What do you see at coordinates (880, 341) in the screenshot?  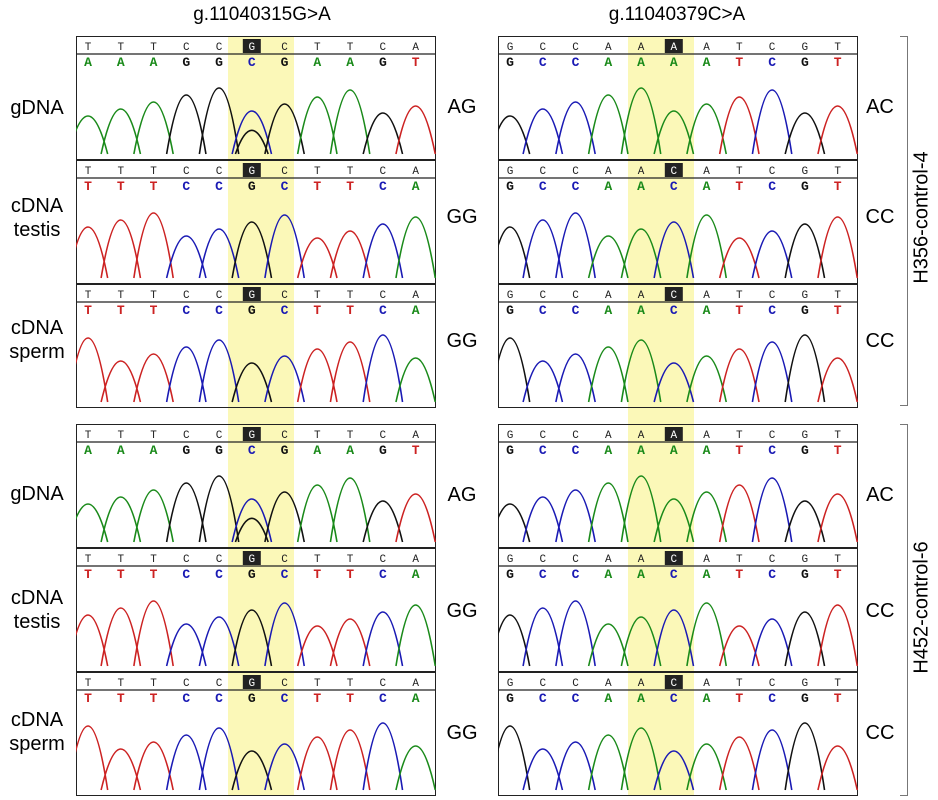 I see `genotype-right-g1-sperm: CC` at bounding box center [880, 341].